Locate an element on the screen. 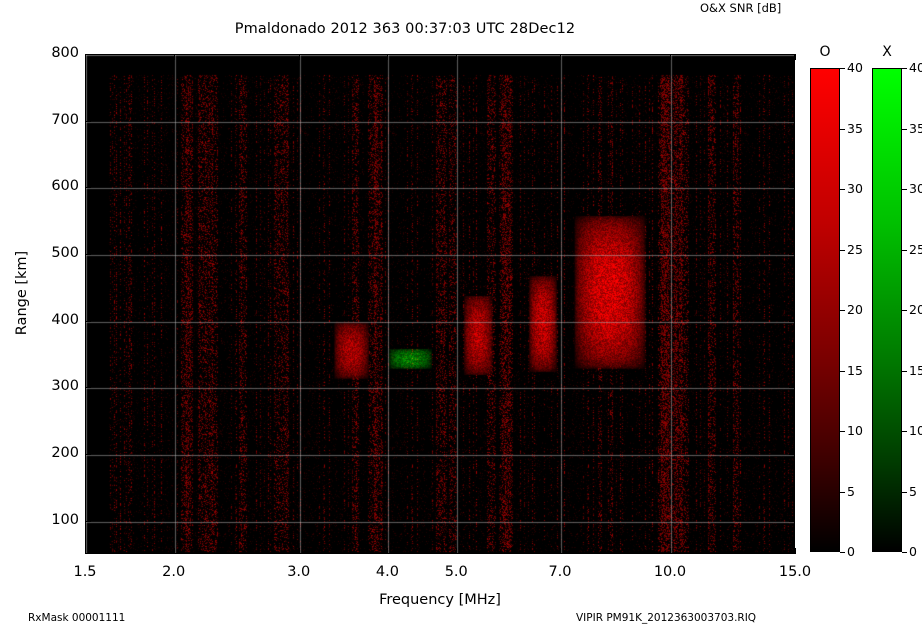  y-tick-label: 400 is located at coordinates (65, 319).